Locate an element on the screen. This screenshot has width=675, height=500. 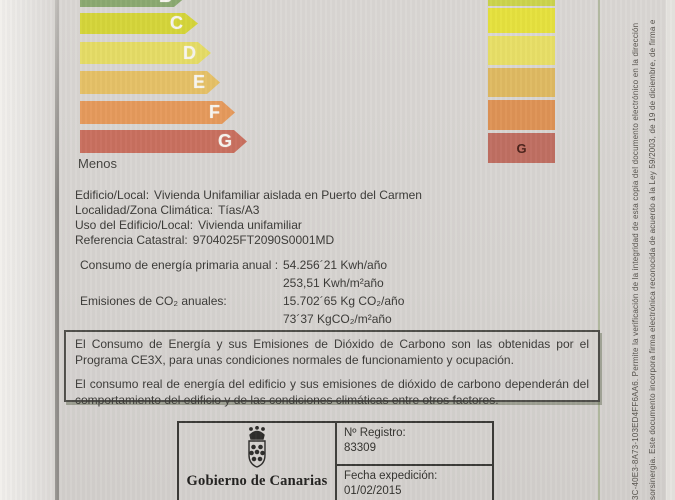
arrow-letter-e: E is located at coordinates (198, 82).